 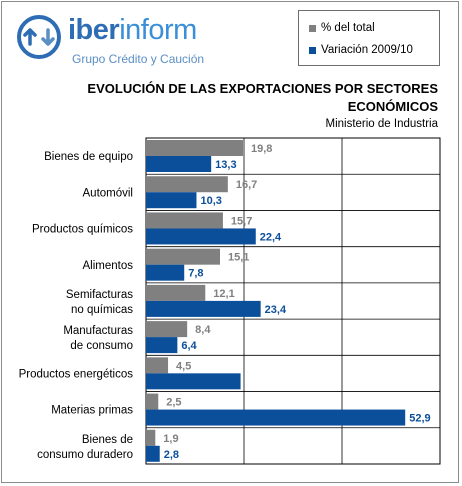 I want to click on category-label: Semifacturas no químicas, so click(x=99, y=302).